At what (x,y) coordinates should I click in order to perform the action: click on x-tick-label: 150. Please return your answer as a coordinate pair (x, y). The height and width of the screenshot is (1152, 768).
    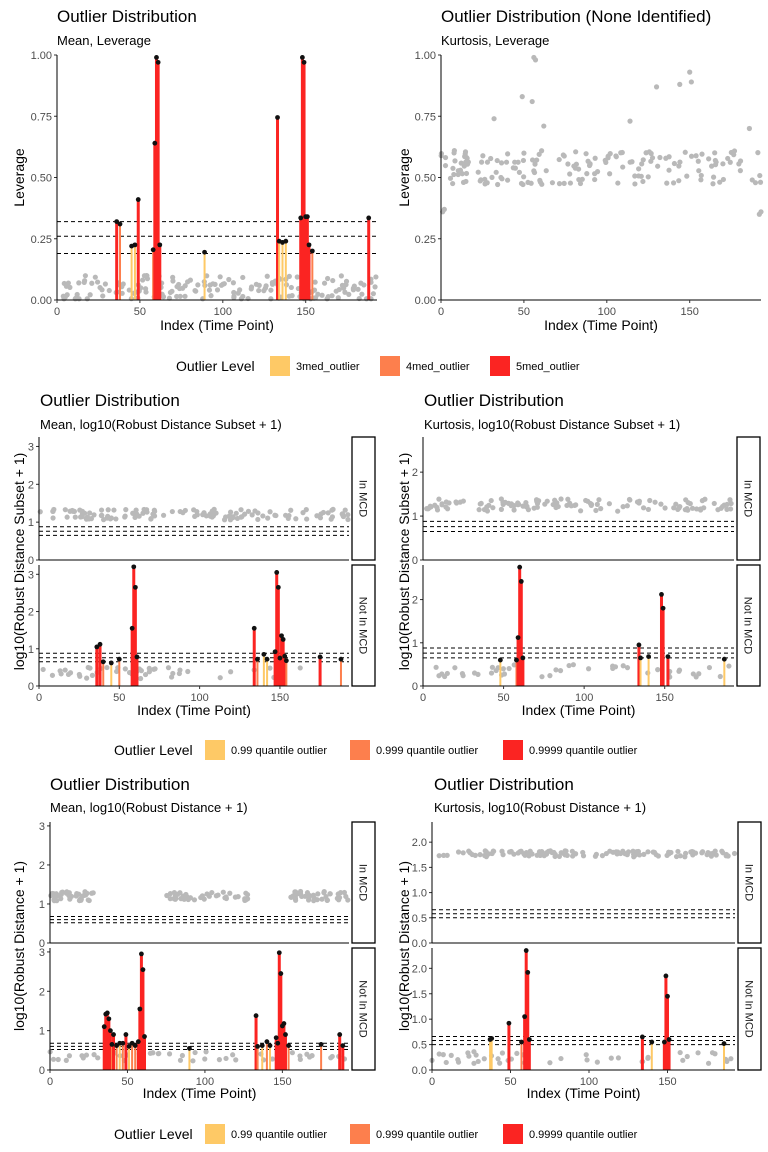
    Looking at the image, I should click on (306, 312).